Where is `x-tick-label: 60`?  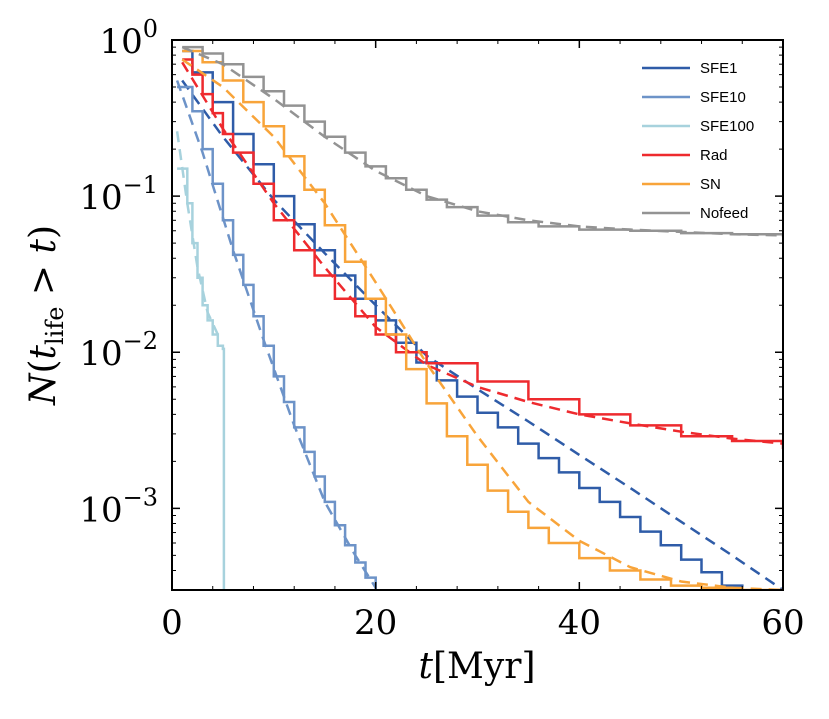 x-tick-label: 60 is located at coordinates (782, 623).